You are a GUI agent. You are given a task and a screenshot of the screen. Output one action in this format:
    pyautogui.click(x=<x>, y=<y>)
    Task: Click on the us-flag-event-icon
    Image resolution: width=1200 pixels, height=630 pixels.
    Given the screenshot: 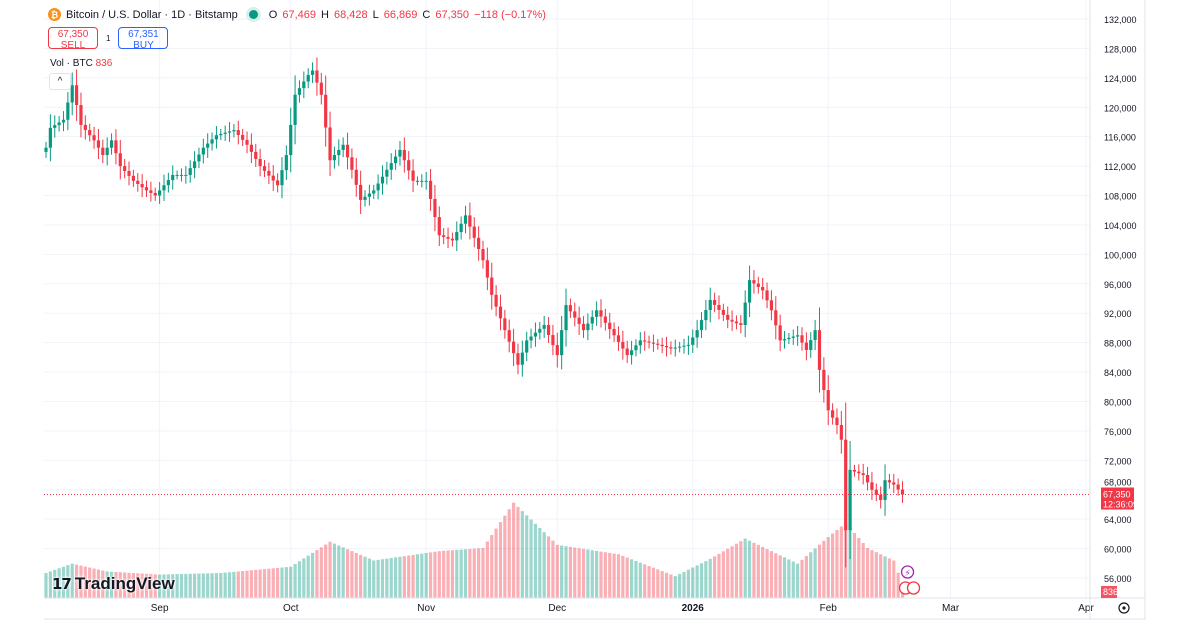 What is the action you would take?
    pyautogui.click(x=913, y=588)
    